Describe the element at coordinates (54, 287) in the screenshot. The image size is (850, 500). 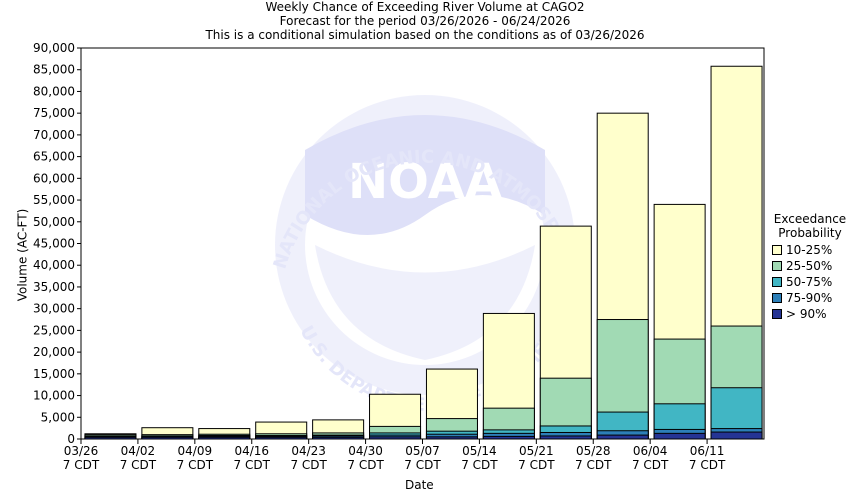
I see `y-tick-label: 35,000` at that location.